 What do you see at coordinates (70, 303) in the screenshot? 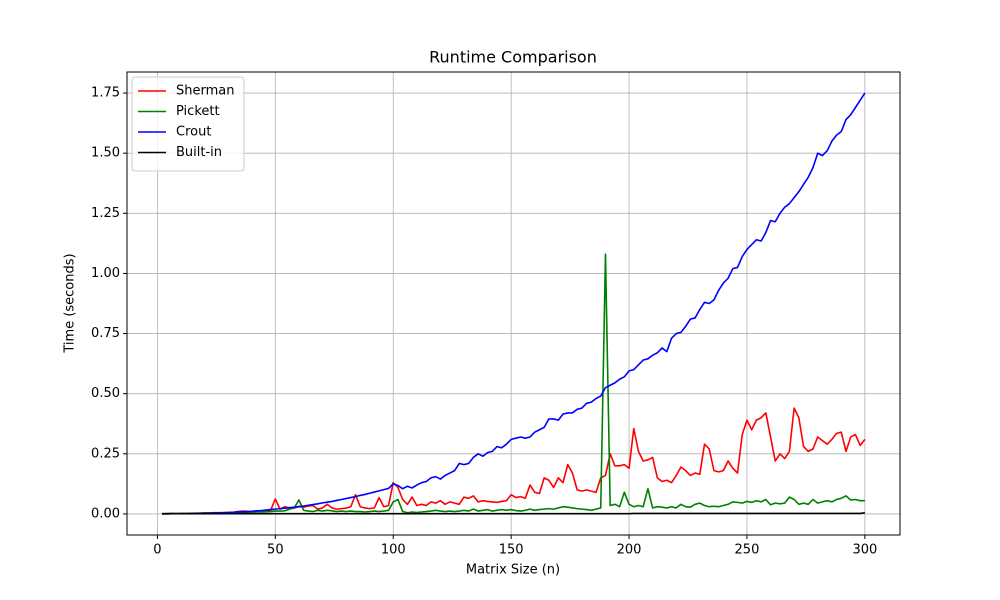
I see `y-axis-label: Time (seconds)` at bounding box center [70, 303].